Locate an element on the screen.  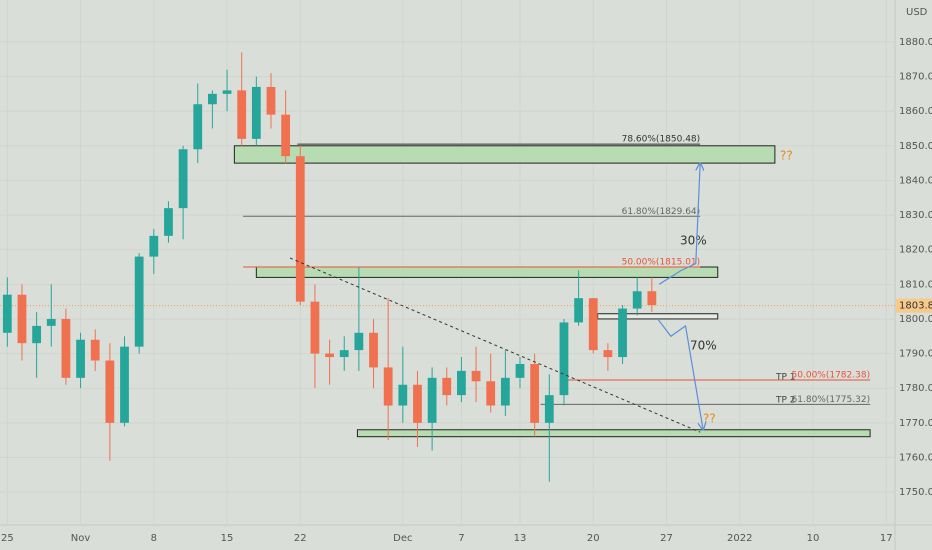
y-tick-label: 1810.00 is located at coordinates (915, 284).